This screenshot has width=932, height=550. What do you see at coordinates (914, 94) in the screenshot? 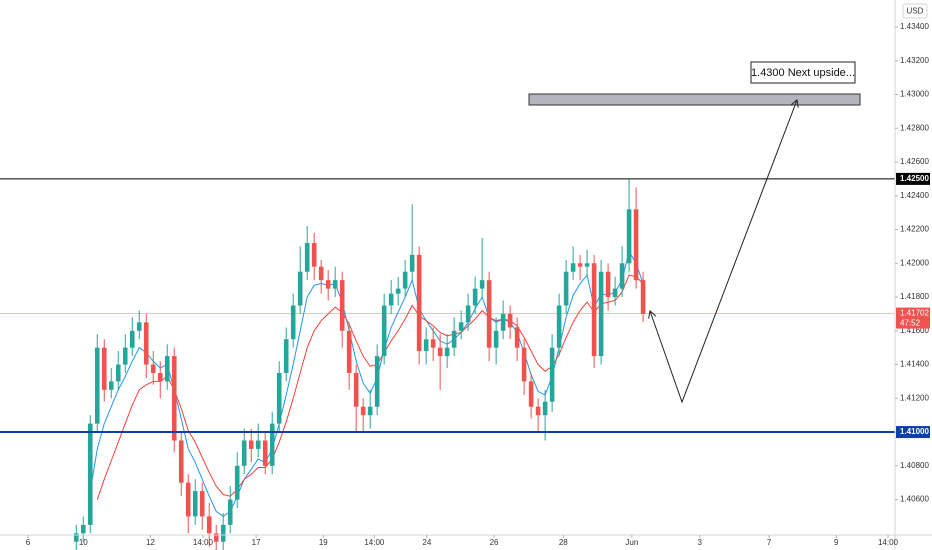
I see `y-tick-label: 1.43000` at bounding box center [914, 94].